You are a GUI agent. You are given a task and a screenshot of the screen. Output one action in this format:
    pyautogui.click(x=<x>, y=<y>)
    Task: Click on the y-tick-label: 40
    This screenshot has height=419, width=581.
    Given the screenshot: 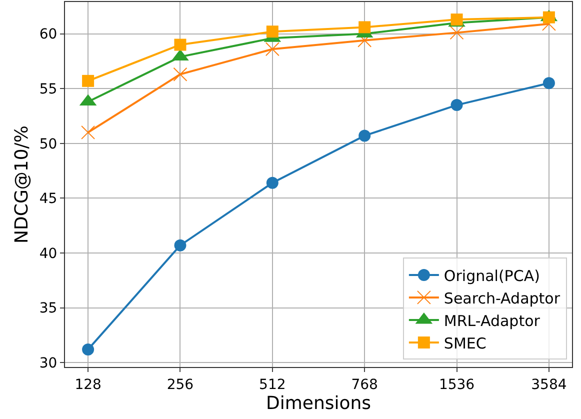 What is the action you would take?
    pyautogui.click(x=48, y=254)
    